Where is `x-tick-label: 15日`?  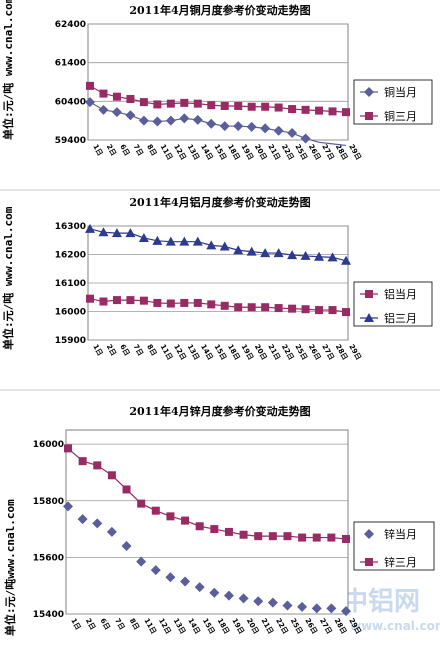 x-tick-label: 15日 is located at coordinates (220, 352).